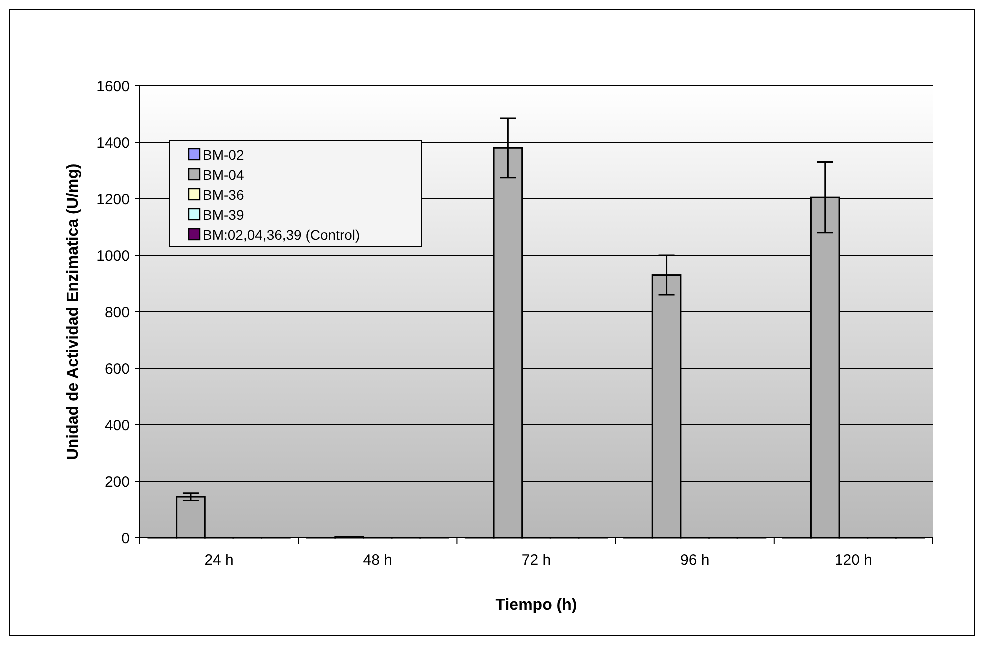 This screenshot has height=646, width=985. What do you see at coordinates (113, 199) in the screenshot?
I see `y-tick-label: 1200` at bounding box center [113, 199].